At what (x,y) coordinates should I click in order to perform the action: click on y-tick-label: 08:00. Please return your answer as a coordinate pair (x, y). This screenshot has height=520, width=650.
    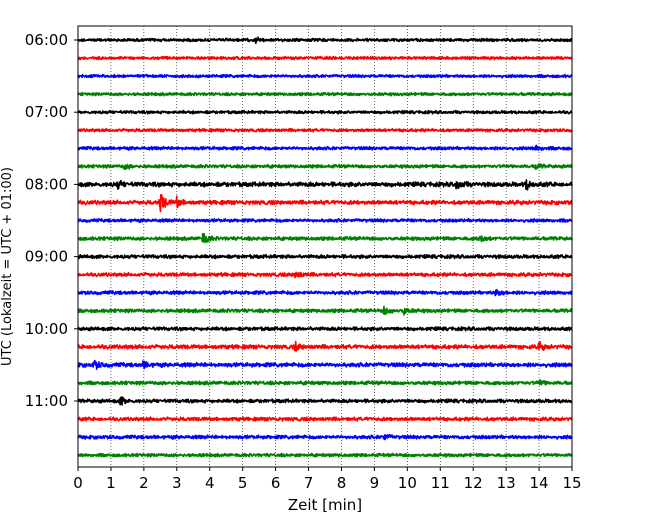
    Looking at the image, I should click on (46, 184).